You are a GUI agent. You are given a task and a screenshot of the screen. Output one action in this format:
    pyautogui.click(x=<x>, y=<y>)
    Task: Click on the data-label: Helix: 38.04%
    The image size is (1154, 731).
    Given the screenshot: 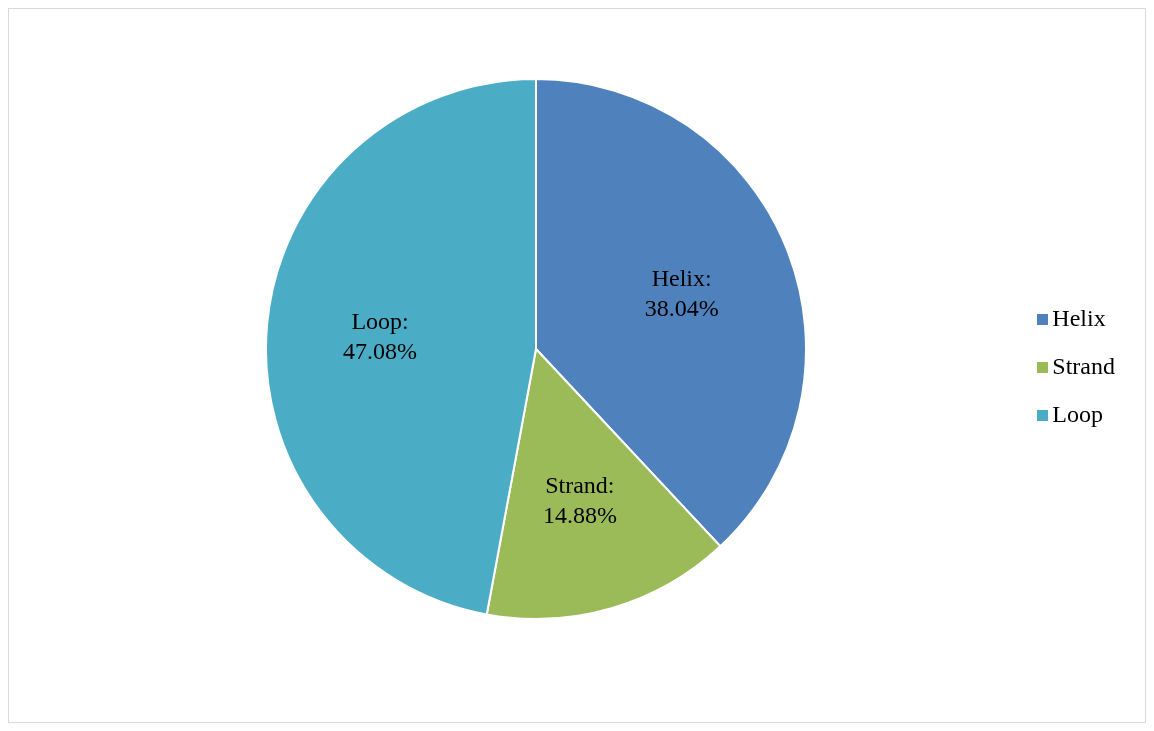 What is the action you would take?
    pyautogui.click(x=681, y=292)
    